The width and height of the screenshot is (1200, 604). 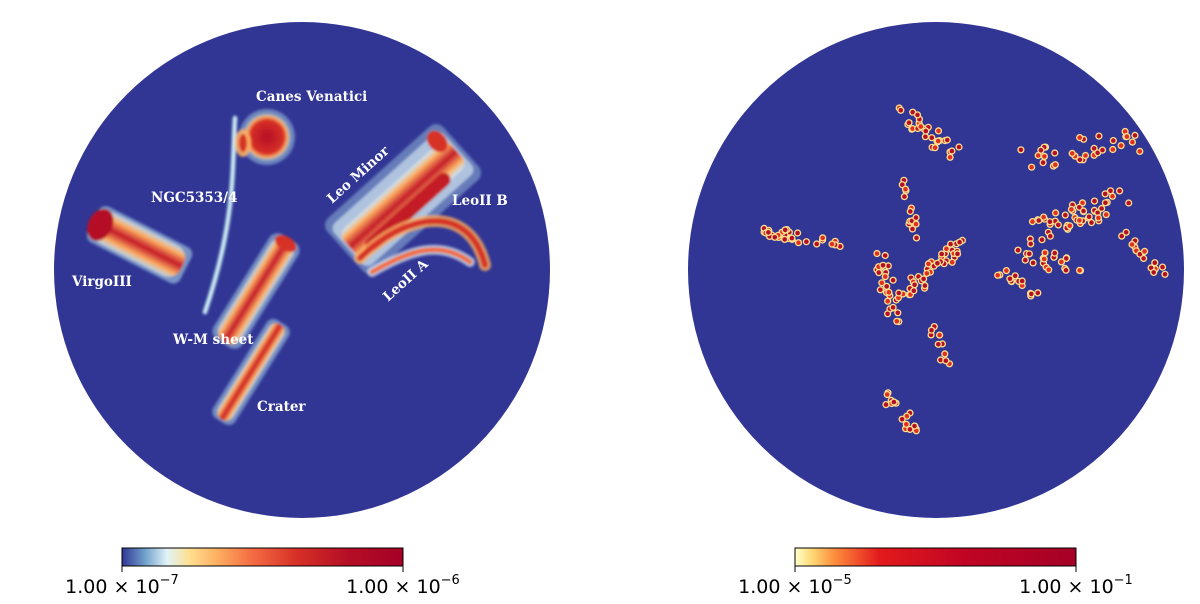 I want to click on right-colorbar: 1.00 × 10−5 1.00 × 10−1, so click(x=935, y=572).